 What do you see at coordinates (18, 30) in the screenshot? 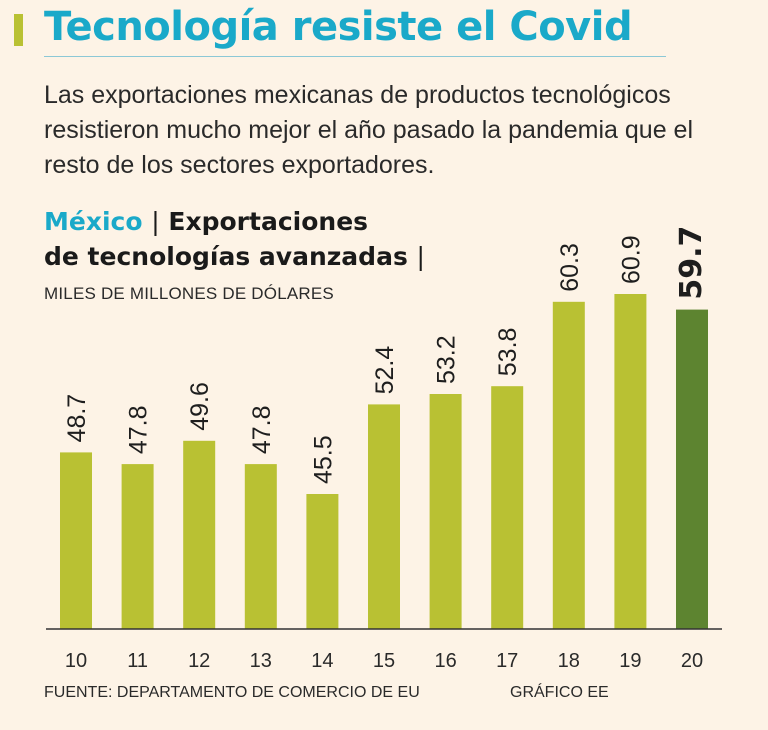
I see `title-marker` at bounding box center [18, 30].